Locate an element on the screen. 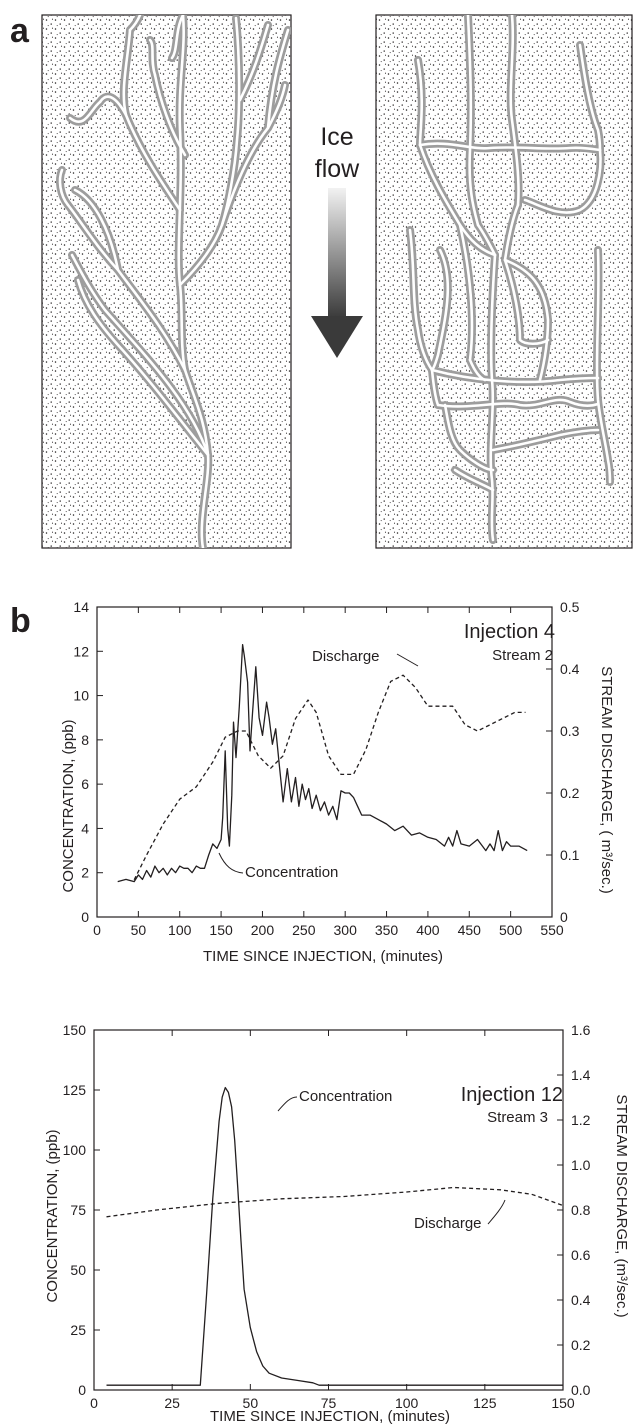  chart2-subtitle: Stream 3 is located at coordinates (517, 1117).